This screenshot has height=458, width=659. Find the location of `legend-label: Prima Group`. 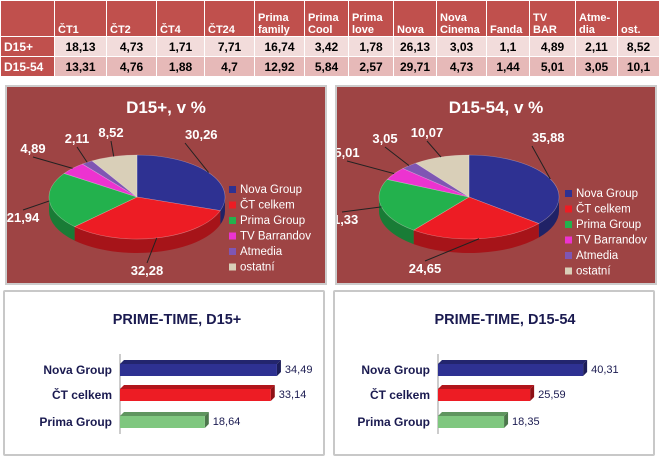

legend-label: Prima Group is located at coordinates (608, 225).